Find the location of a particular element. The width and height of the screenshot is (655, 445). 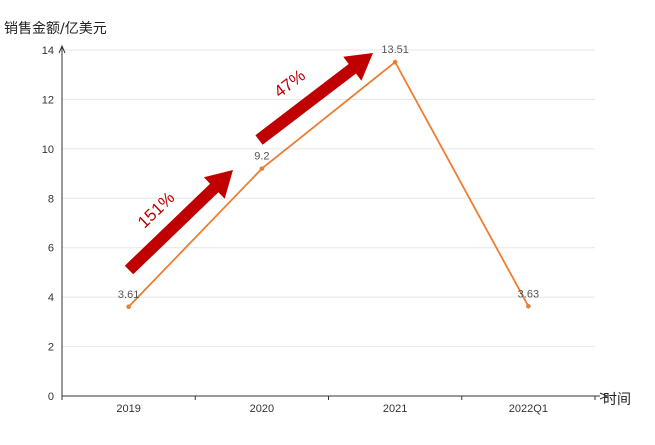

y-axis-title: 销售金额/亿美元 is located at coordinates (55, 29).